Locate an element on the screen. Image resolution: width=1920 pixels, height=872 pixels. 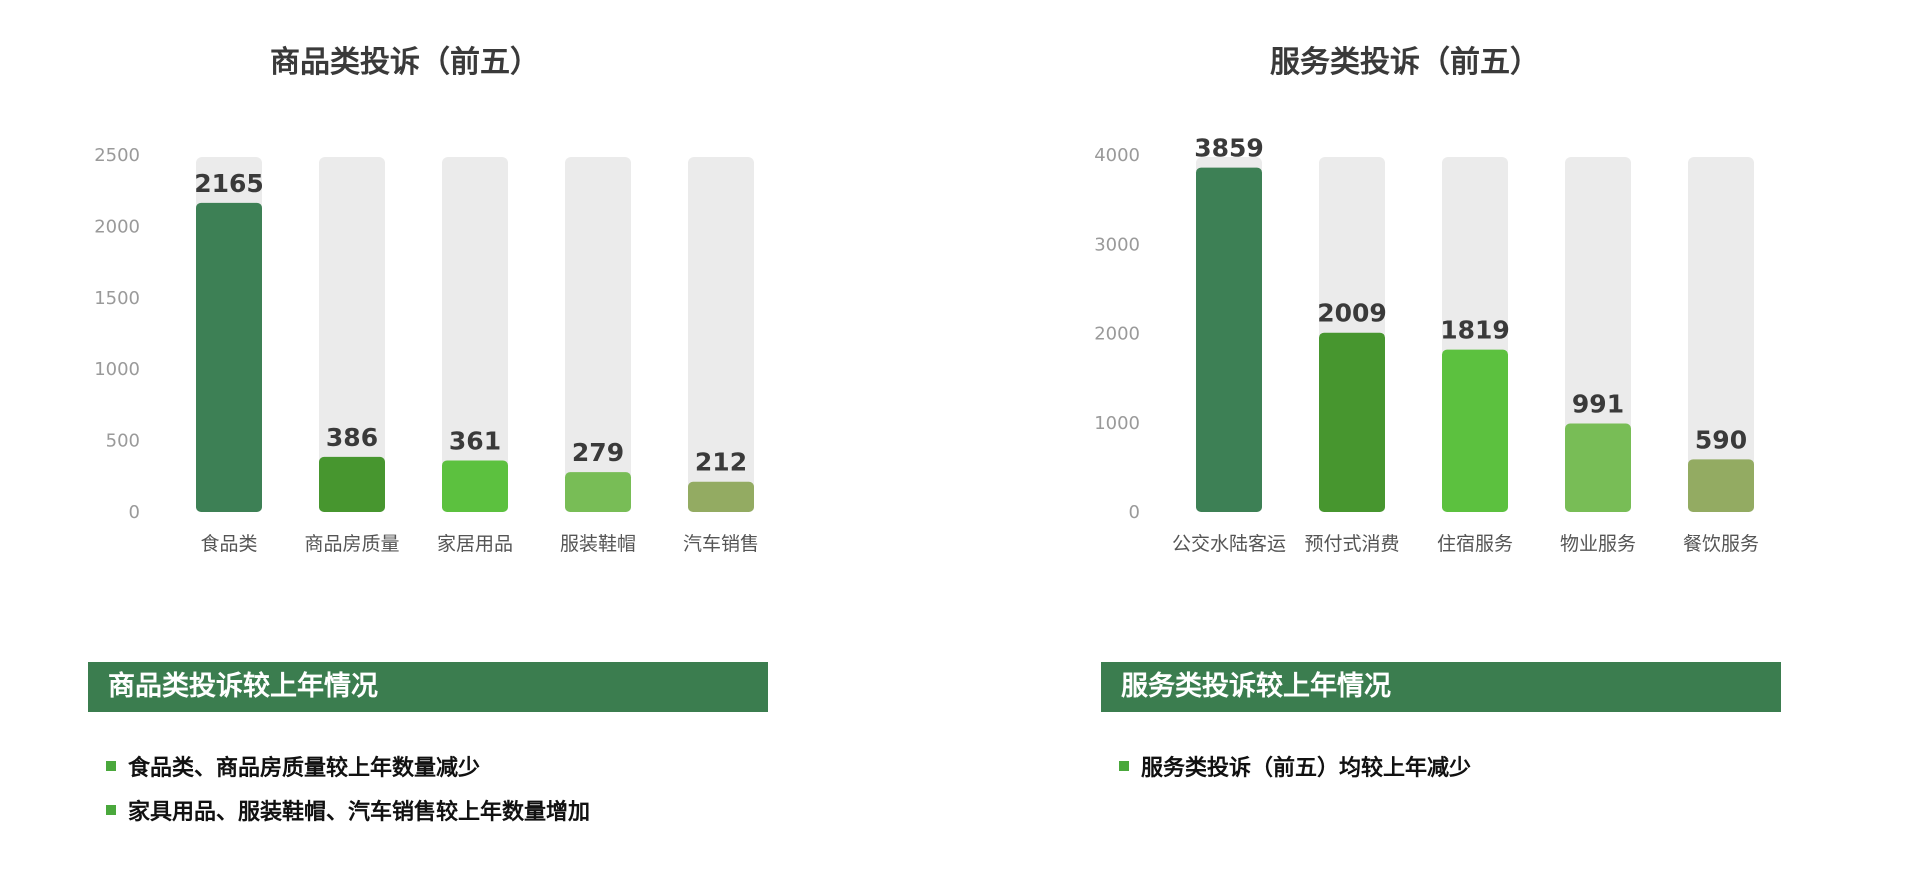
chart-title: 服务类投诉（前五） is located at coordinates (1405, 62).